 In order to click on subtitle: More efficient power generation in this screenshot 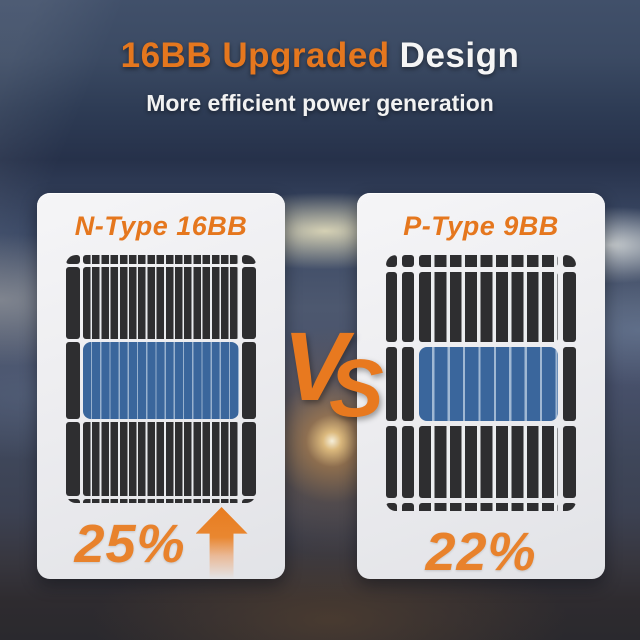, I will do `click(320, 103)`.